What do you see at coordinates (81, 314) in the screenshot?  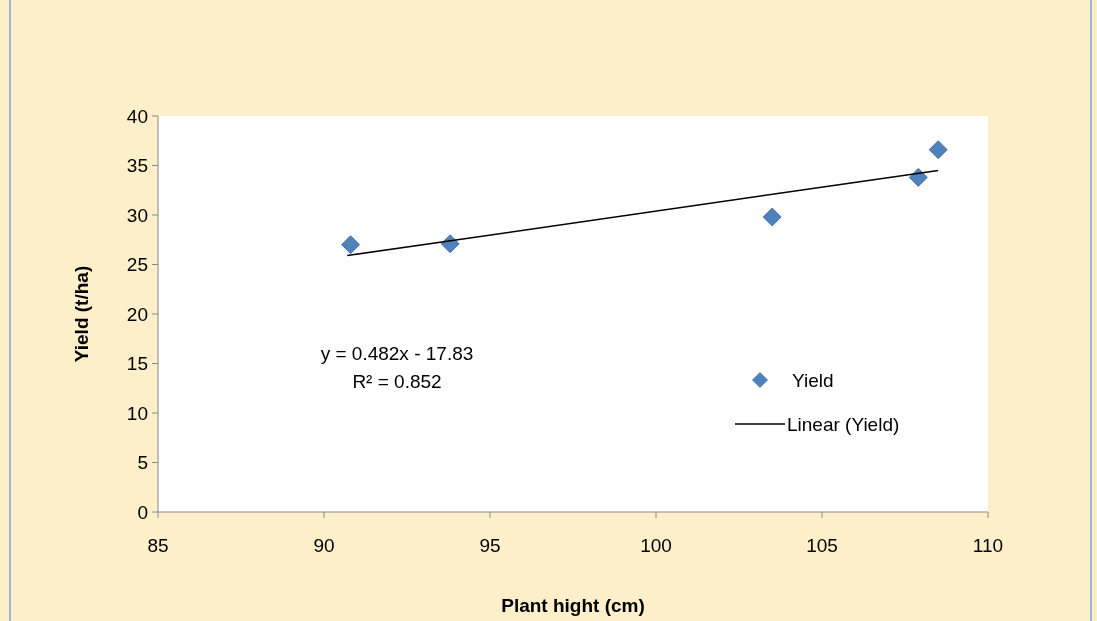 I see `y-axis-title: Yield (t/ha)` at bounding box center [81, 314].